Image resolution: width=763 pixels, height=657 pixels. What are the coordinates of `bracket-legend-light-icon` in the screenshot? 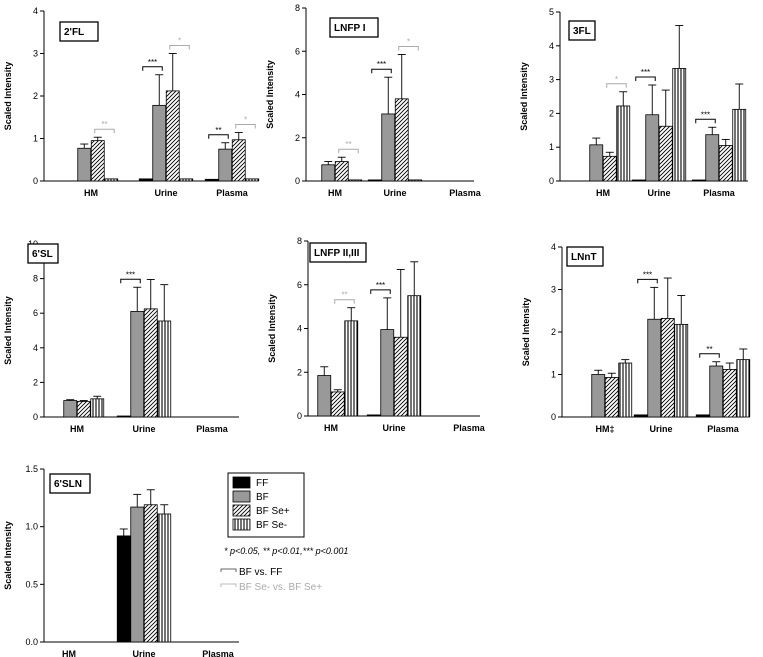 It's located at (228, 585).